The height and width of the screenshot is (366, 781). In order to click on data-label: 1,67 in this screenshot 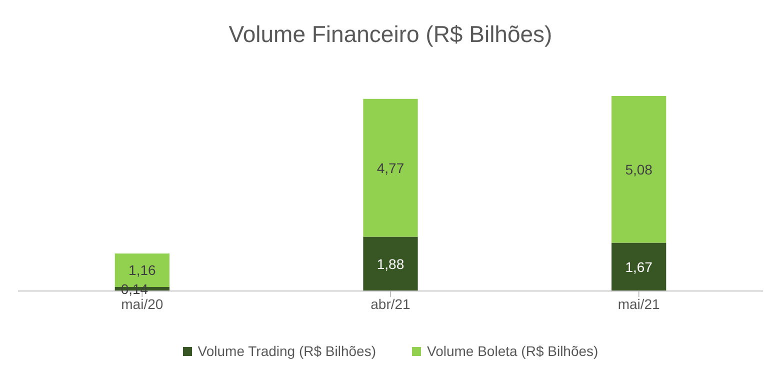, I will do `click(639, 266)`.